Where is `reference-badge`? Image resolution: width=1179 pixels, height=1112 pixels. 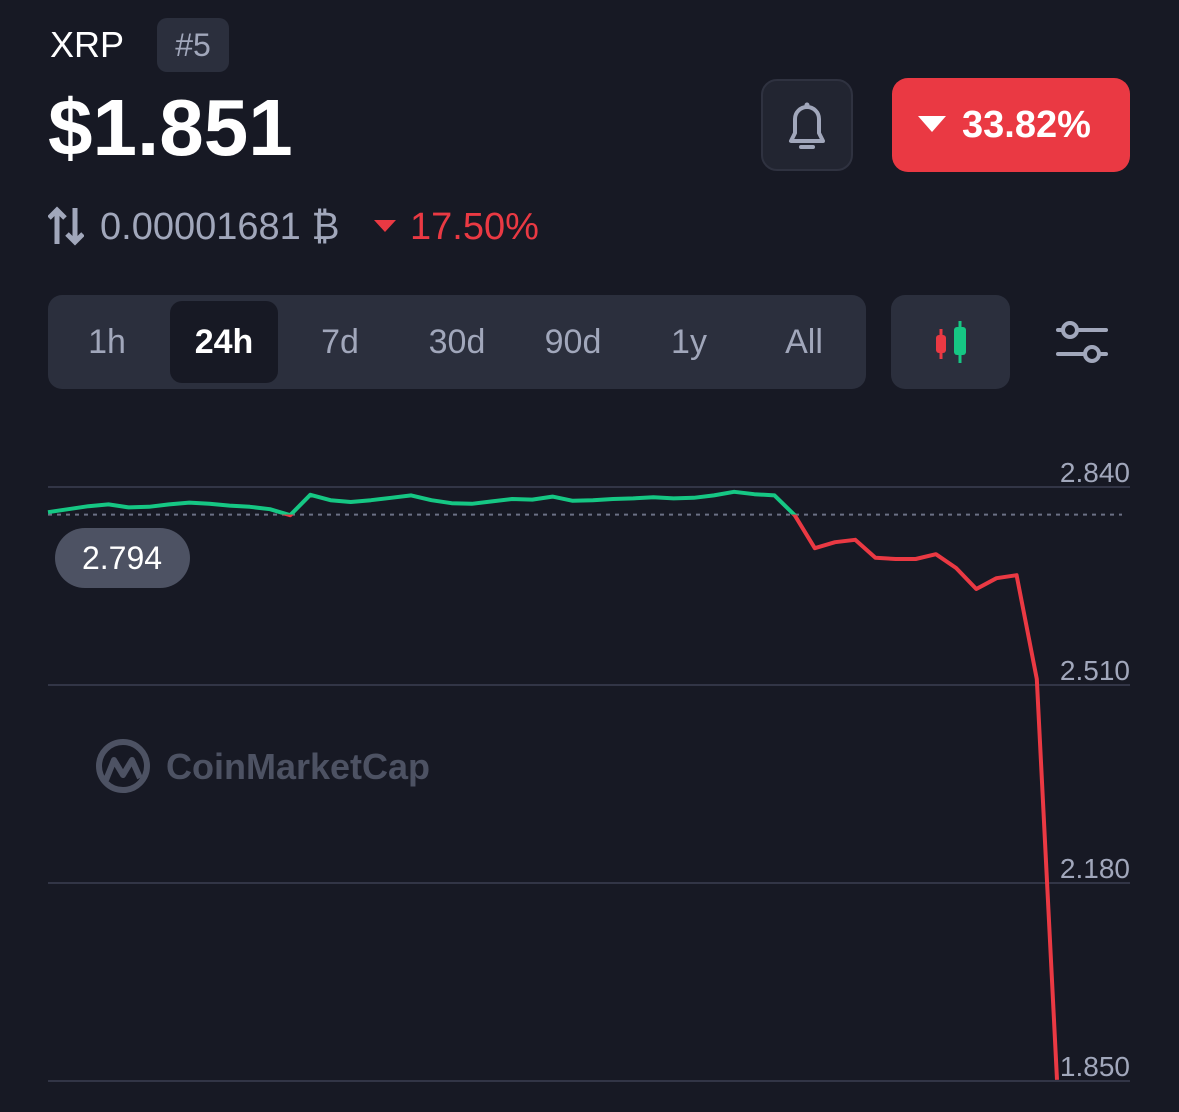 reference-badge is located at coordinates (122, 558).